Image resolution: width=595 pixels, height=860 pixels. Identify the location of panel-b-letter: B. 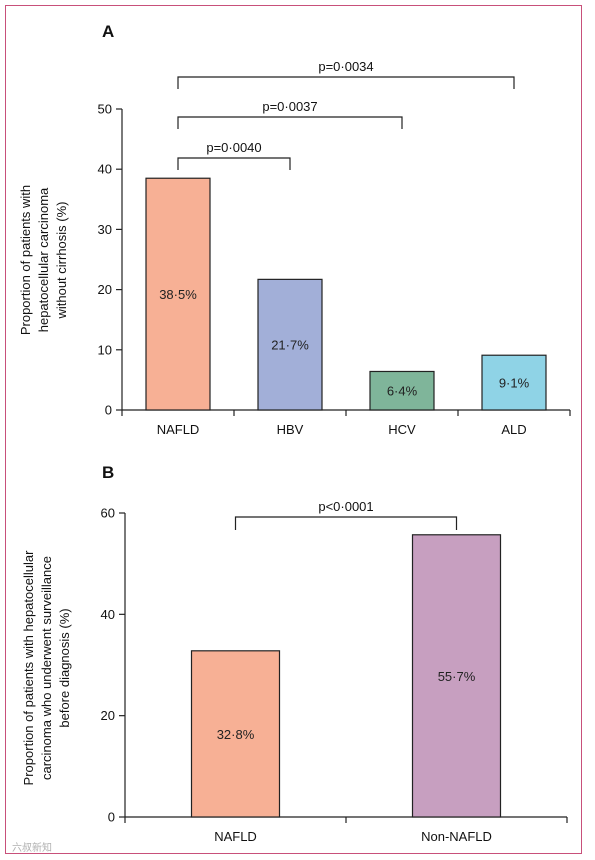
(108, 472).